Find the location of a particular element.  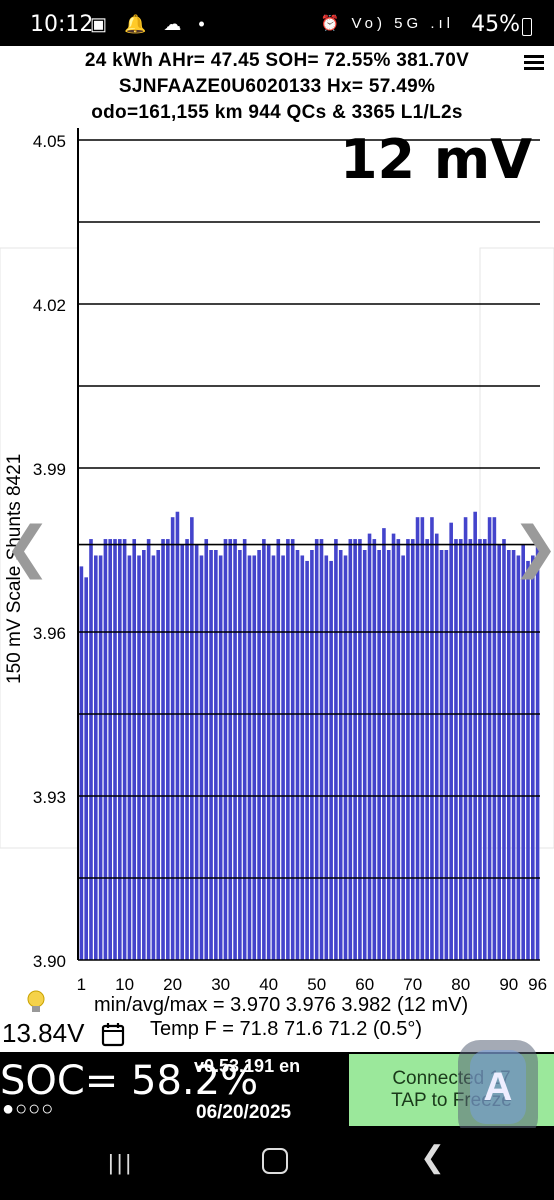

y-tick-labels: 4.05 4.02 3.99 3.96 3.93 3.90 is located at coordinates (49, 551).